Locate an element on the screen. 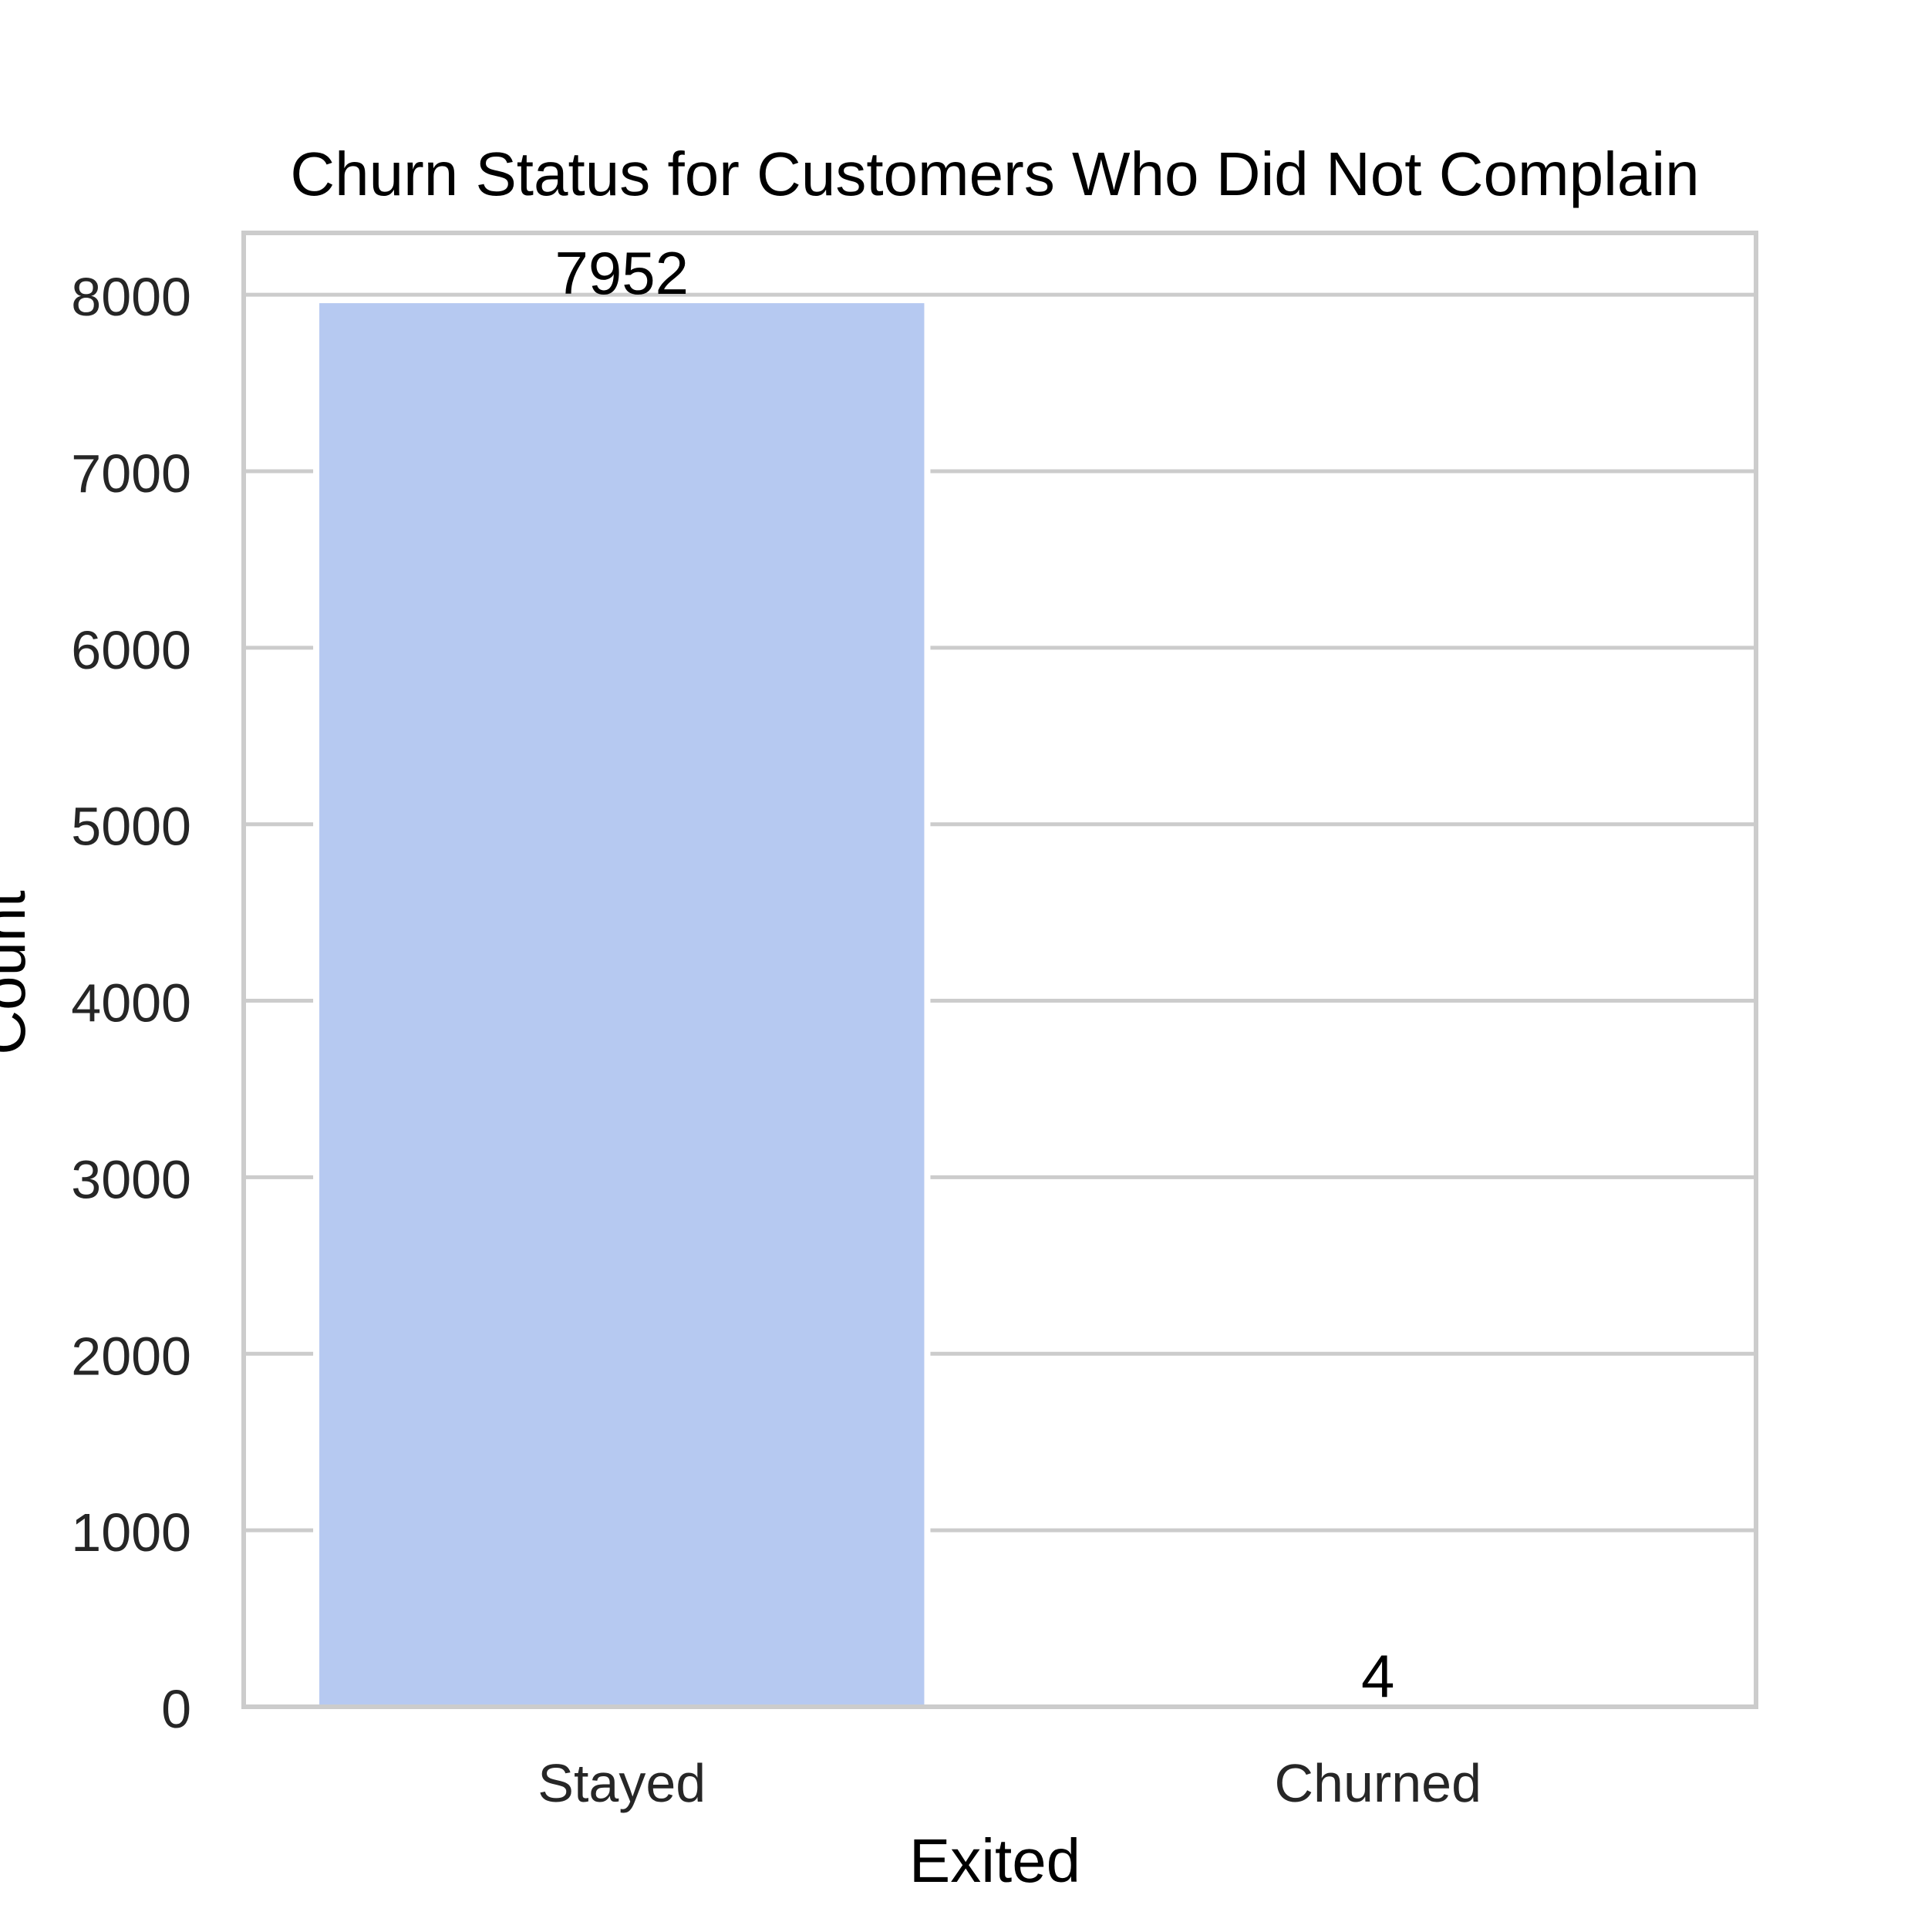 This screenshot has width=1928, height=1932. y-tick-label: 7000 is located at coordinates (131, 473).